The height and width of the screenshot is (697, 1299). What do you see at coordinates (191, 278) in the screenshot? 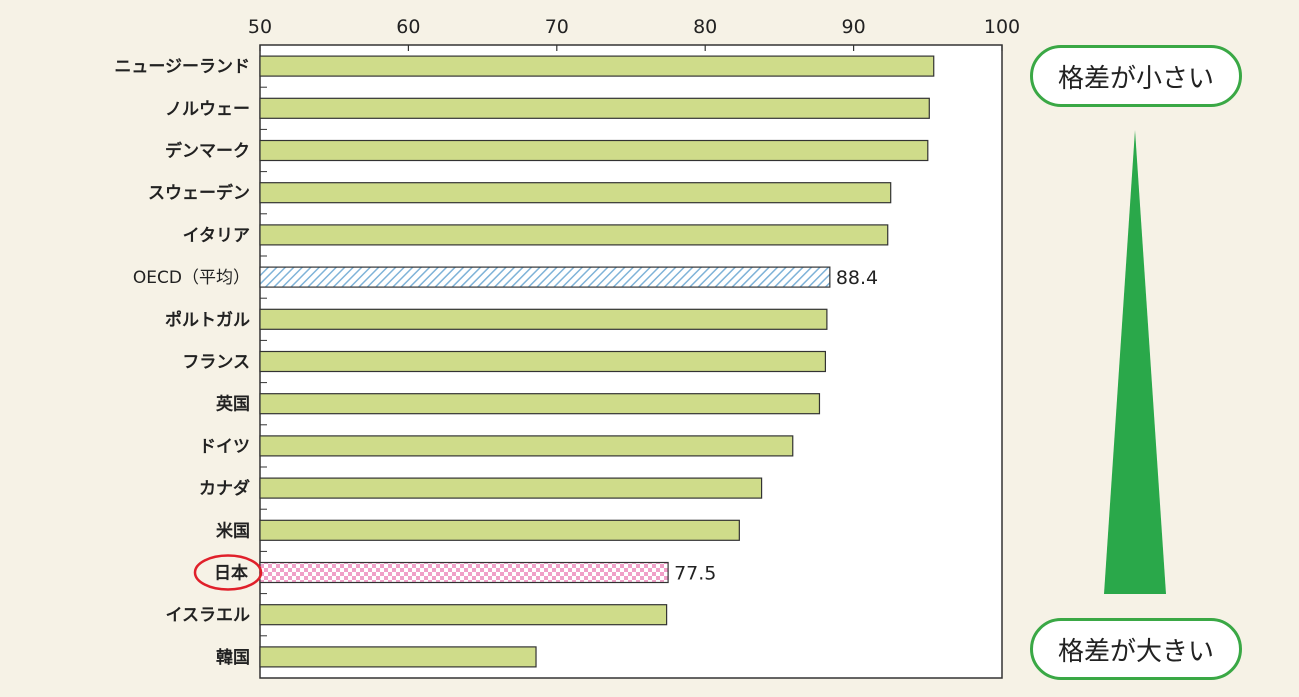
I see `category-label: OECD（平均）` at bounding box center [191, 278].